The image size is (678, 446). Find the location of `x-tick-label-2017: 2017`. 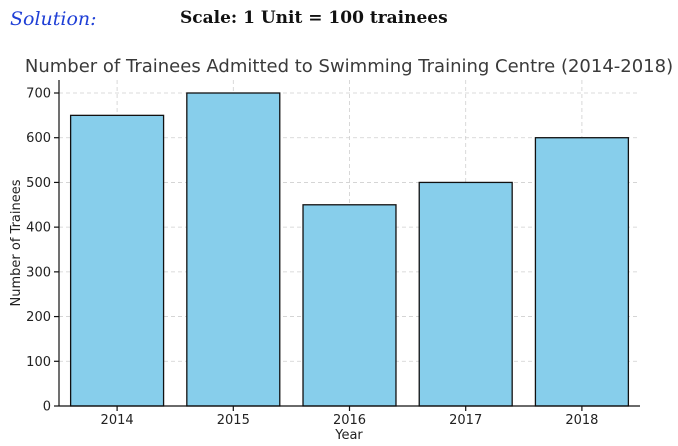

x-tick-label-2017: 2017 is located at coordinates (465, 420).